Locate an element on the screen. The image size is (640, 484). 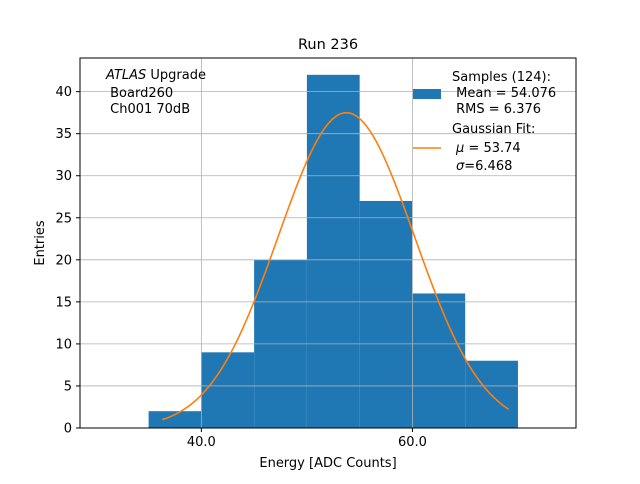
legend-fit-line-1: Gaussian Fit: is located at coordinates (493, 129).